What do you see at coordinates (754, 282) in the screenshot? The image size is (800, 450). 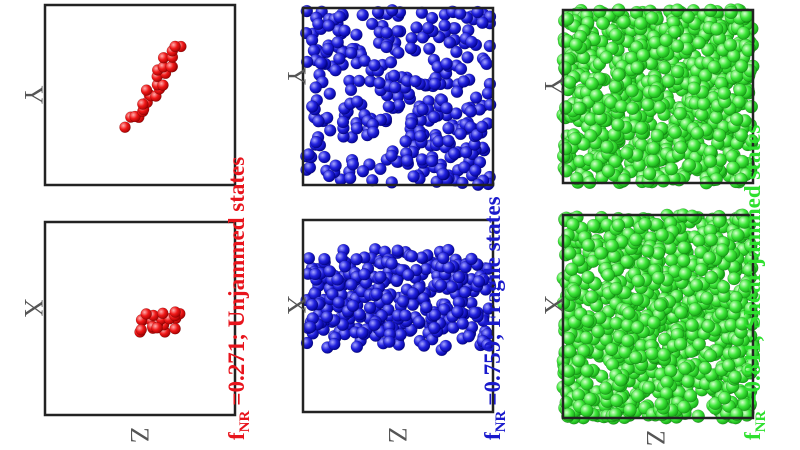 I see `caption: fNR =0.811; Shear jammed states` at bounding box center [754, 282].